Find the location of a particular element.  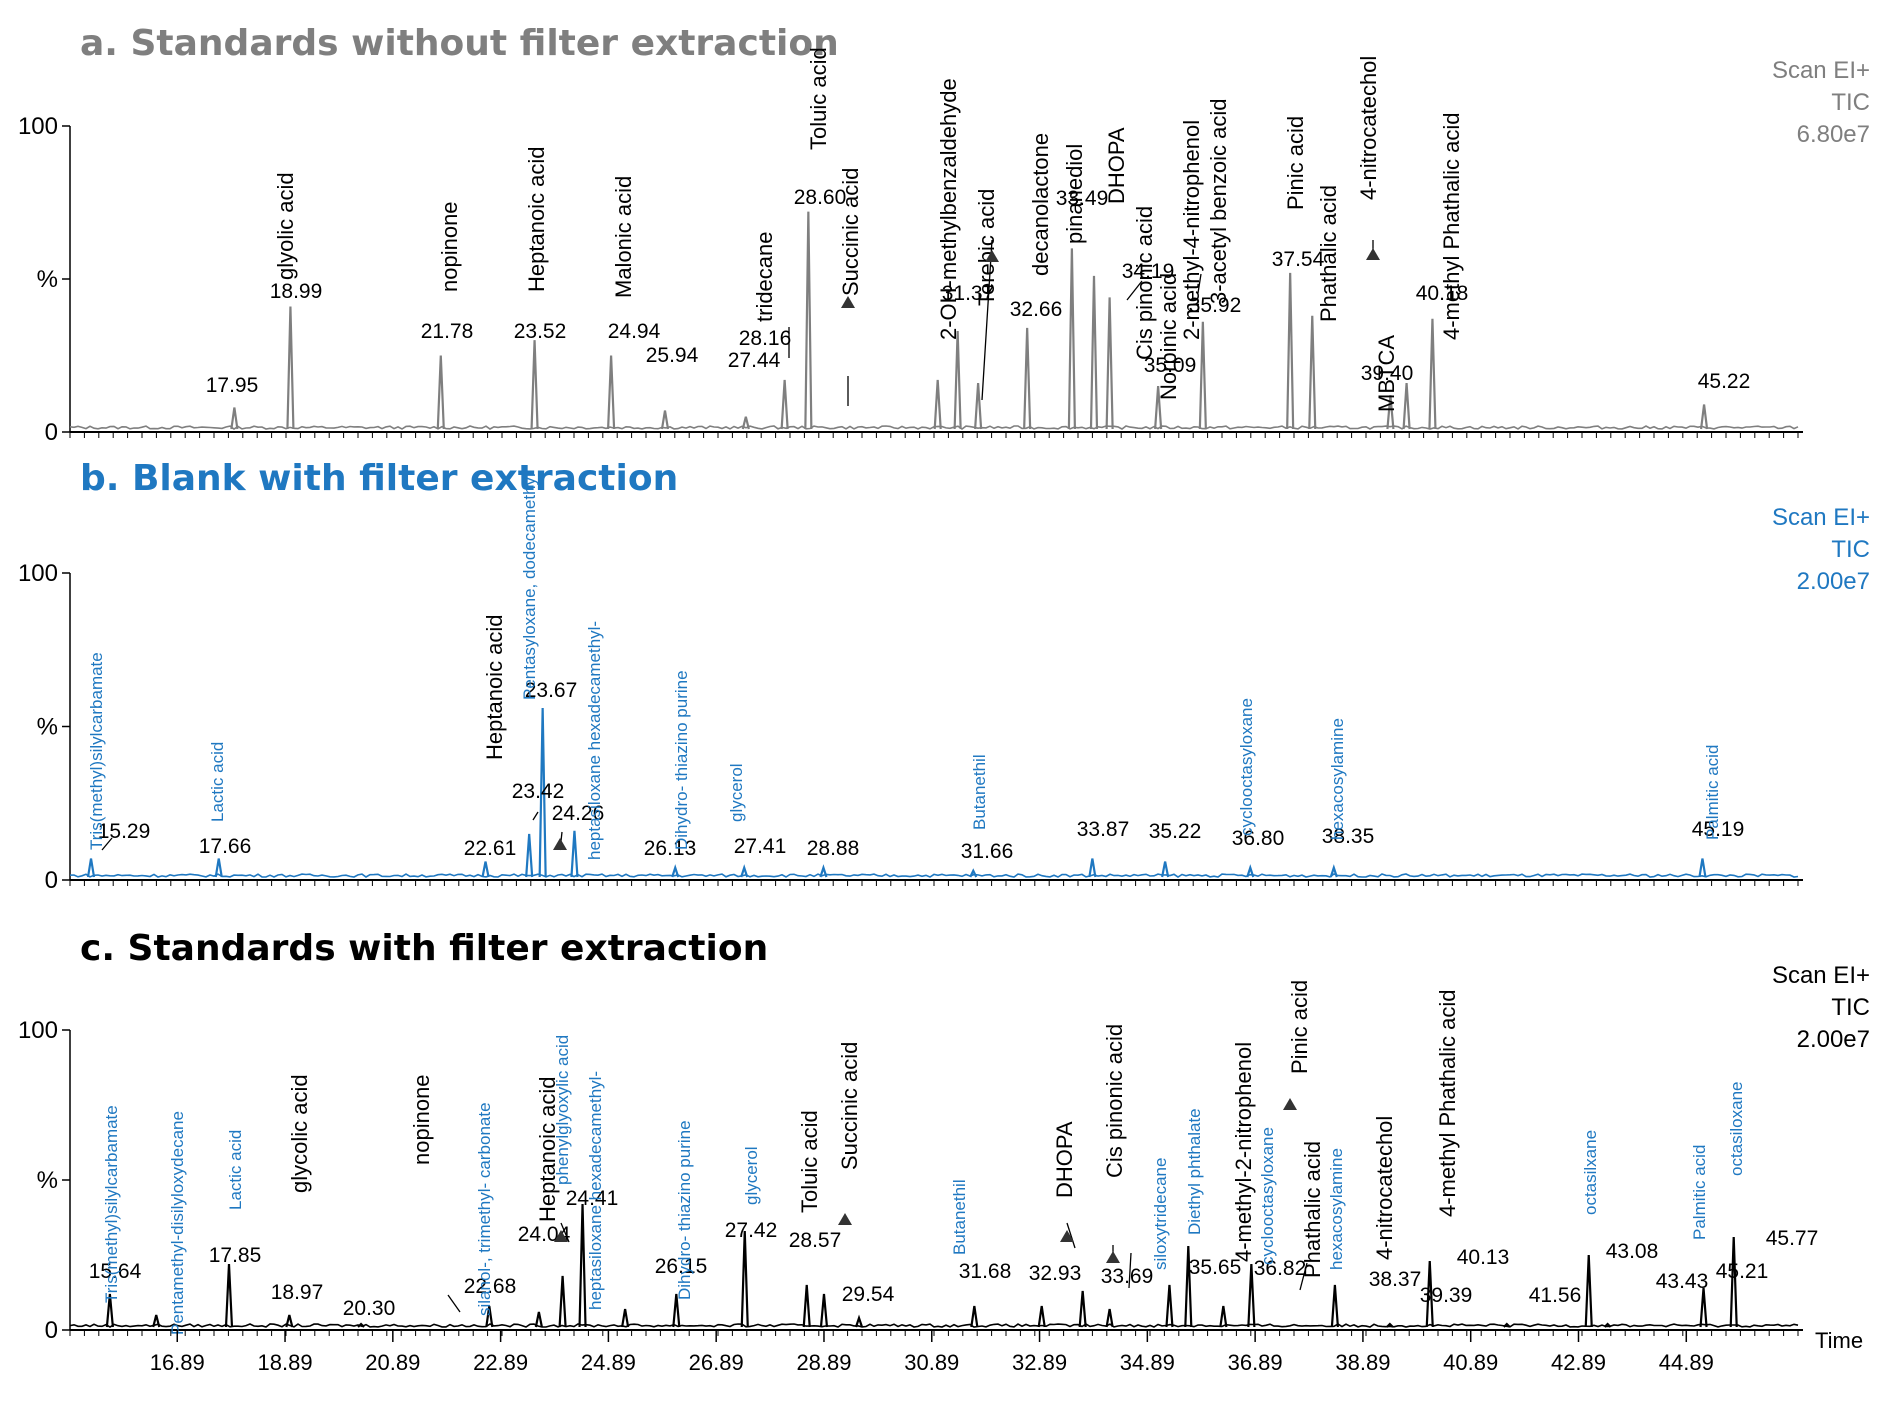

x-tick-label: 32.89 is located at coordinates (1039, 1362).